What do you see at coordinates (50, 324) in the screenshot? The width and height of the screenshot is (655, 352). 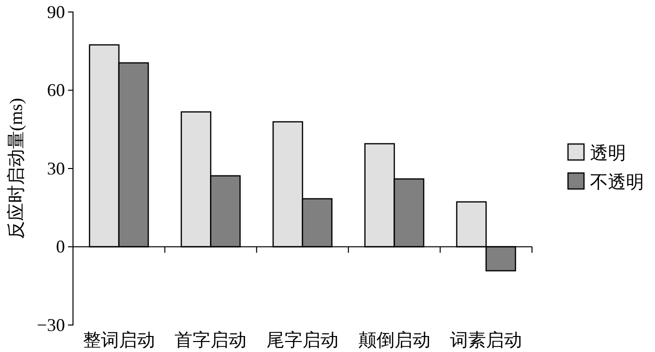 I see `y-tick-label: −30` at bounding box center [50, 324].